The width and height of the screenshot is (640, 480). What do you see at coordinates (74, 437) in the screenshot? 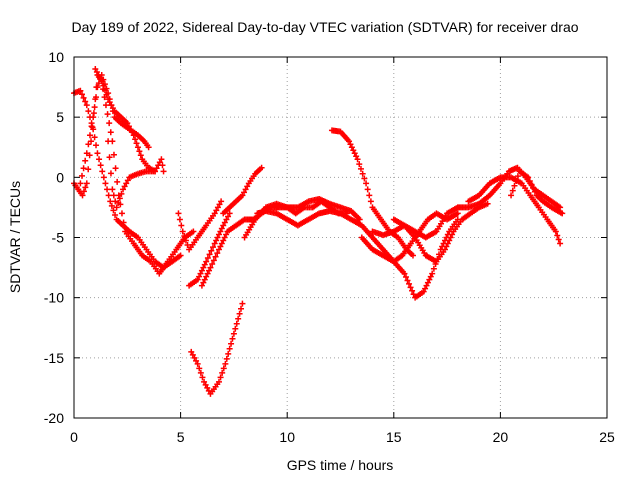
I see `x-tick-label: 0` at bounding box center [74, 437].